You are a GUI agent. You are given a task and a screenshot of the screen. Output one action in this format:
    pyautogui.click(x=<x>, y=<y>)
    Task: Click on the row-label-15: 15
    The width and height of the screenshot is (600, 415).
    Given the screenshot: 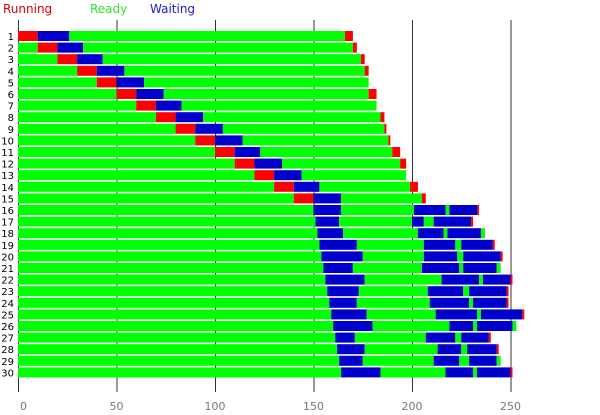 What is the action you would take?
    pyautogui.click(x=7, y=199)
    